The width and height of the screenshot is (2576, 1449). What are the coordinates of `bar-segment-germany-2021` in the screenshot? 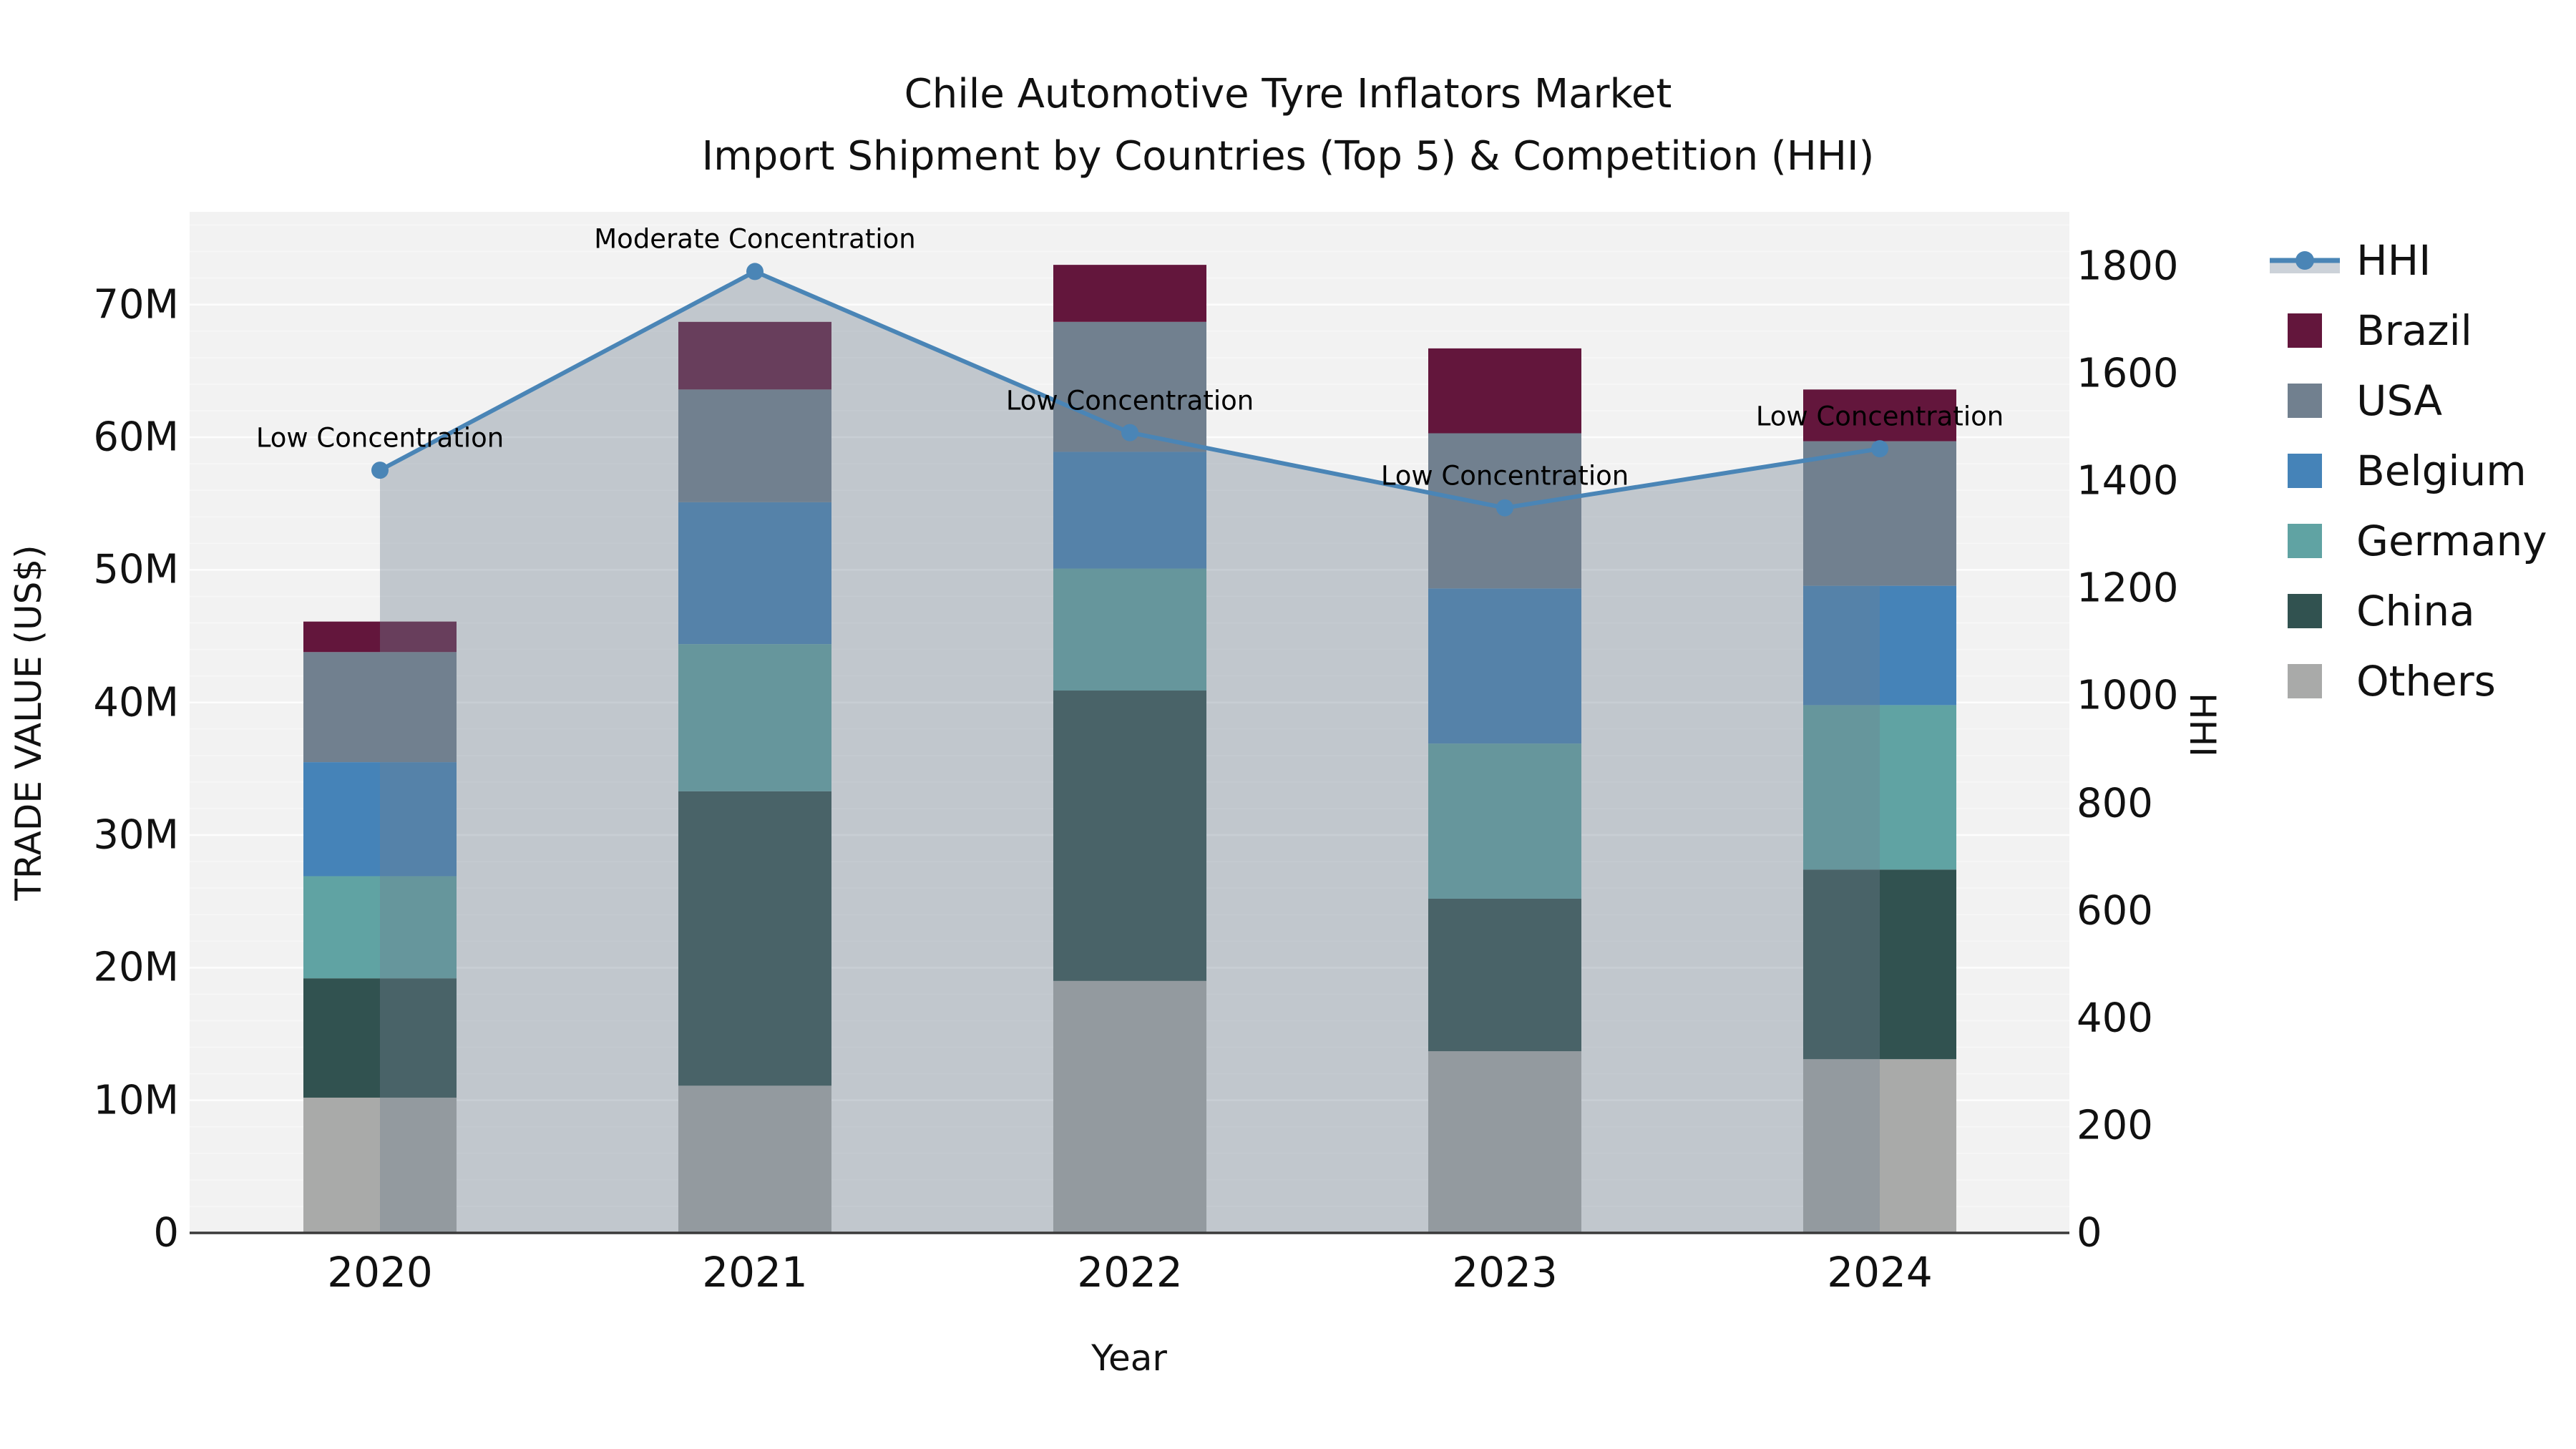 It's located at (754, 717).